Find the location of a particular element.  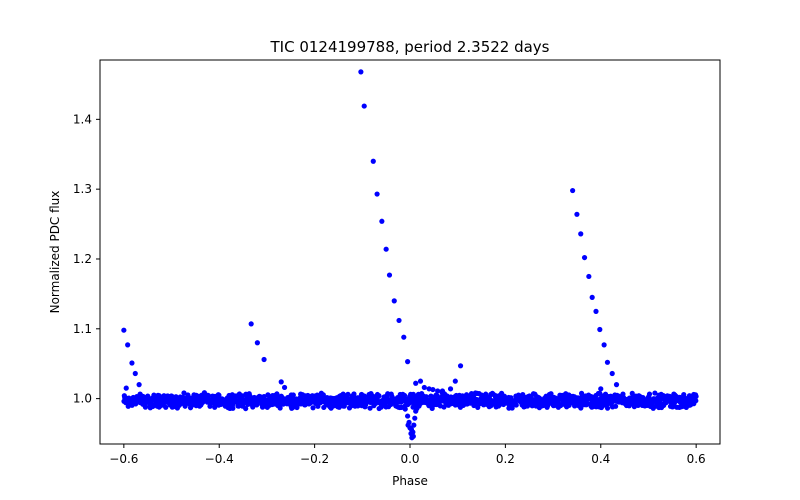

y-tick-label: 1.1 is located at coordinates (82, 329).